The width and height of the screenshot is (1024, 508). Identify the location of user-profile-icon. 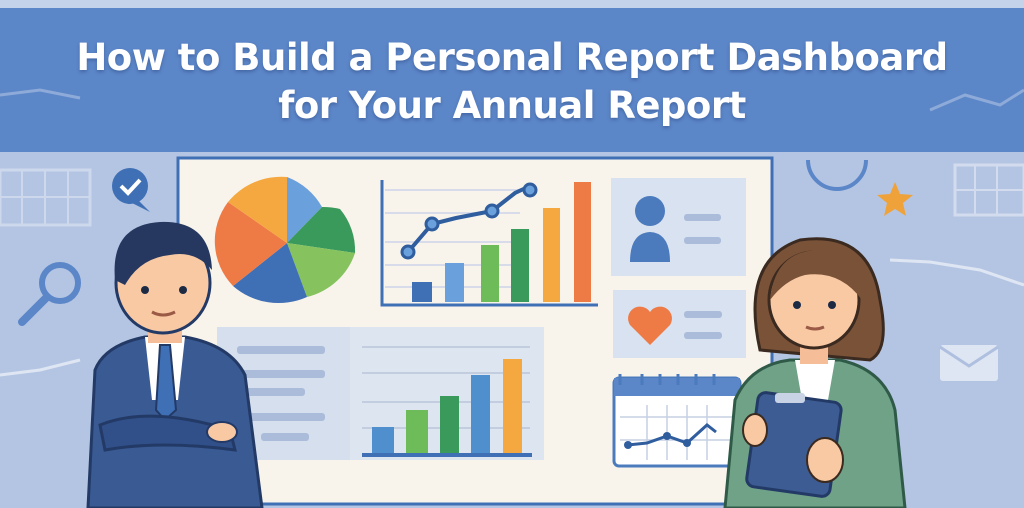
(678, 227).